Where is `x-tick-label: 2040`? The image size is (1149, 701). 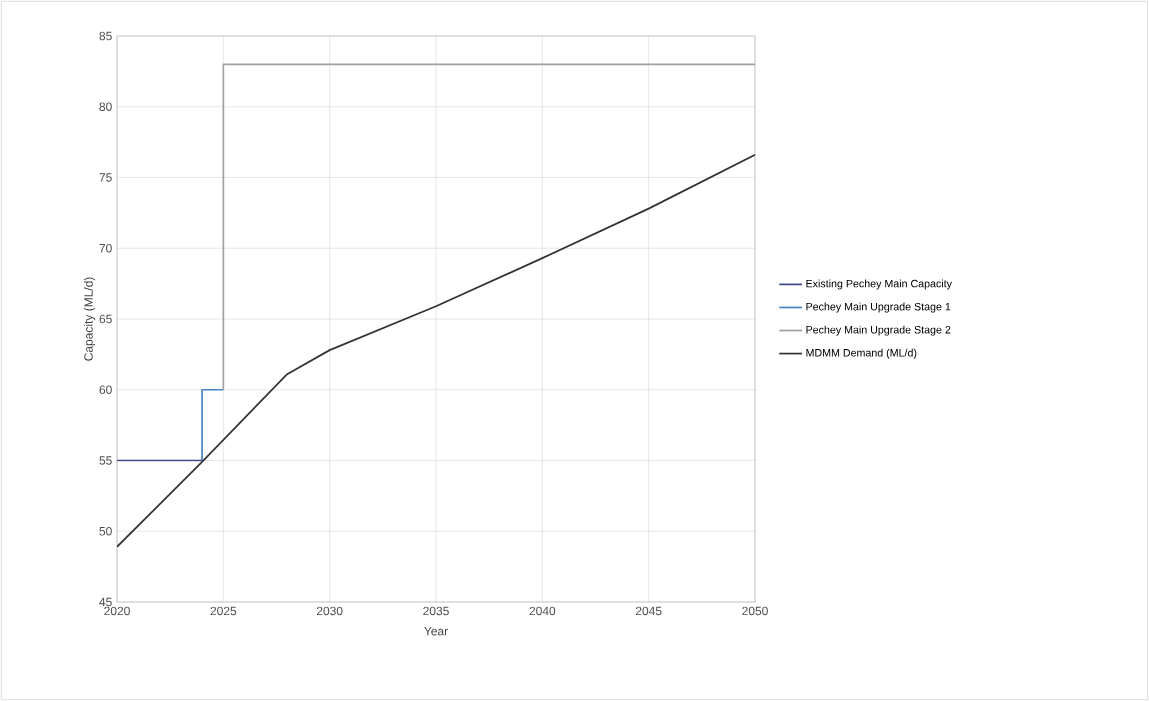
x-tick-label: 2040 is located at coordinates (542, 611).